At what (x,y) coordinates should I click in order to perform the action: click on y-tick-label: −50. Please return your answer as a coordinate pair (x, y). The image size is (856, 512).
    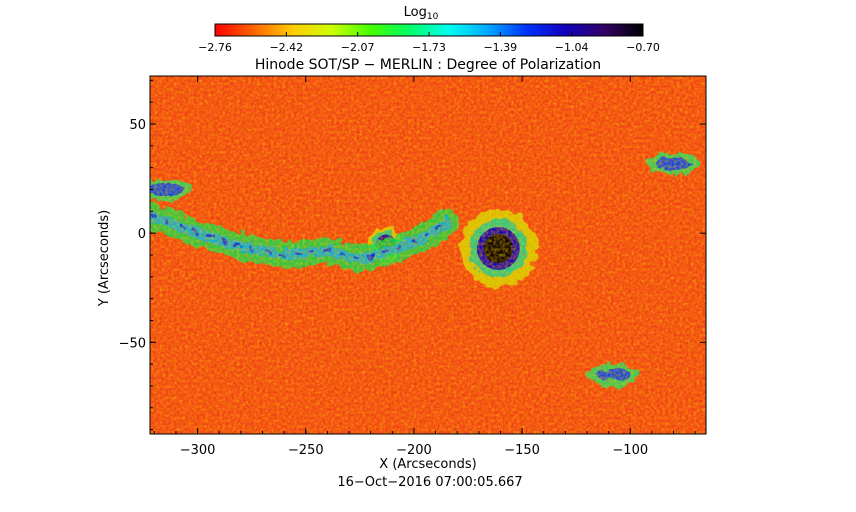
    Looking at the image, I should click on (132, 343).